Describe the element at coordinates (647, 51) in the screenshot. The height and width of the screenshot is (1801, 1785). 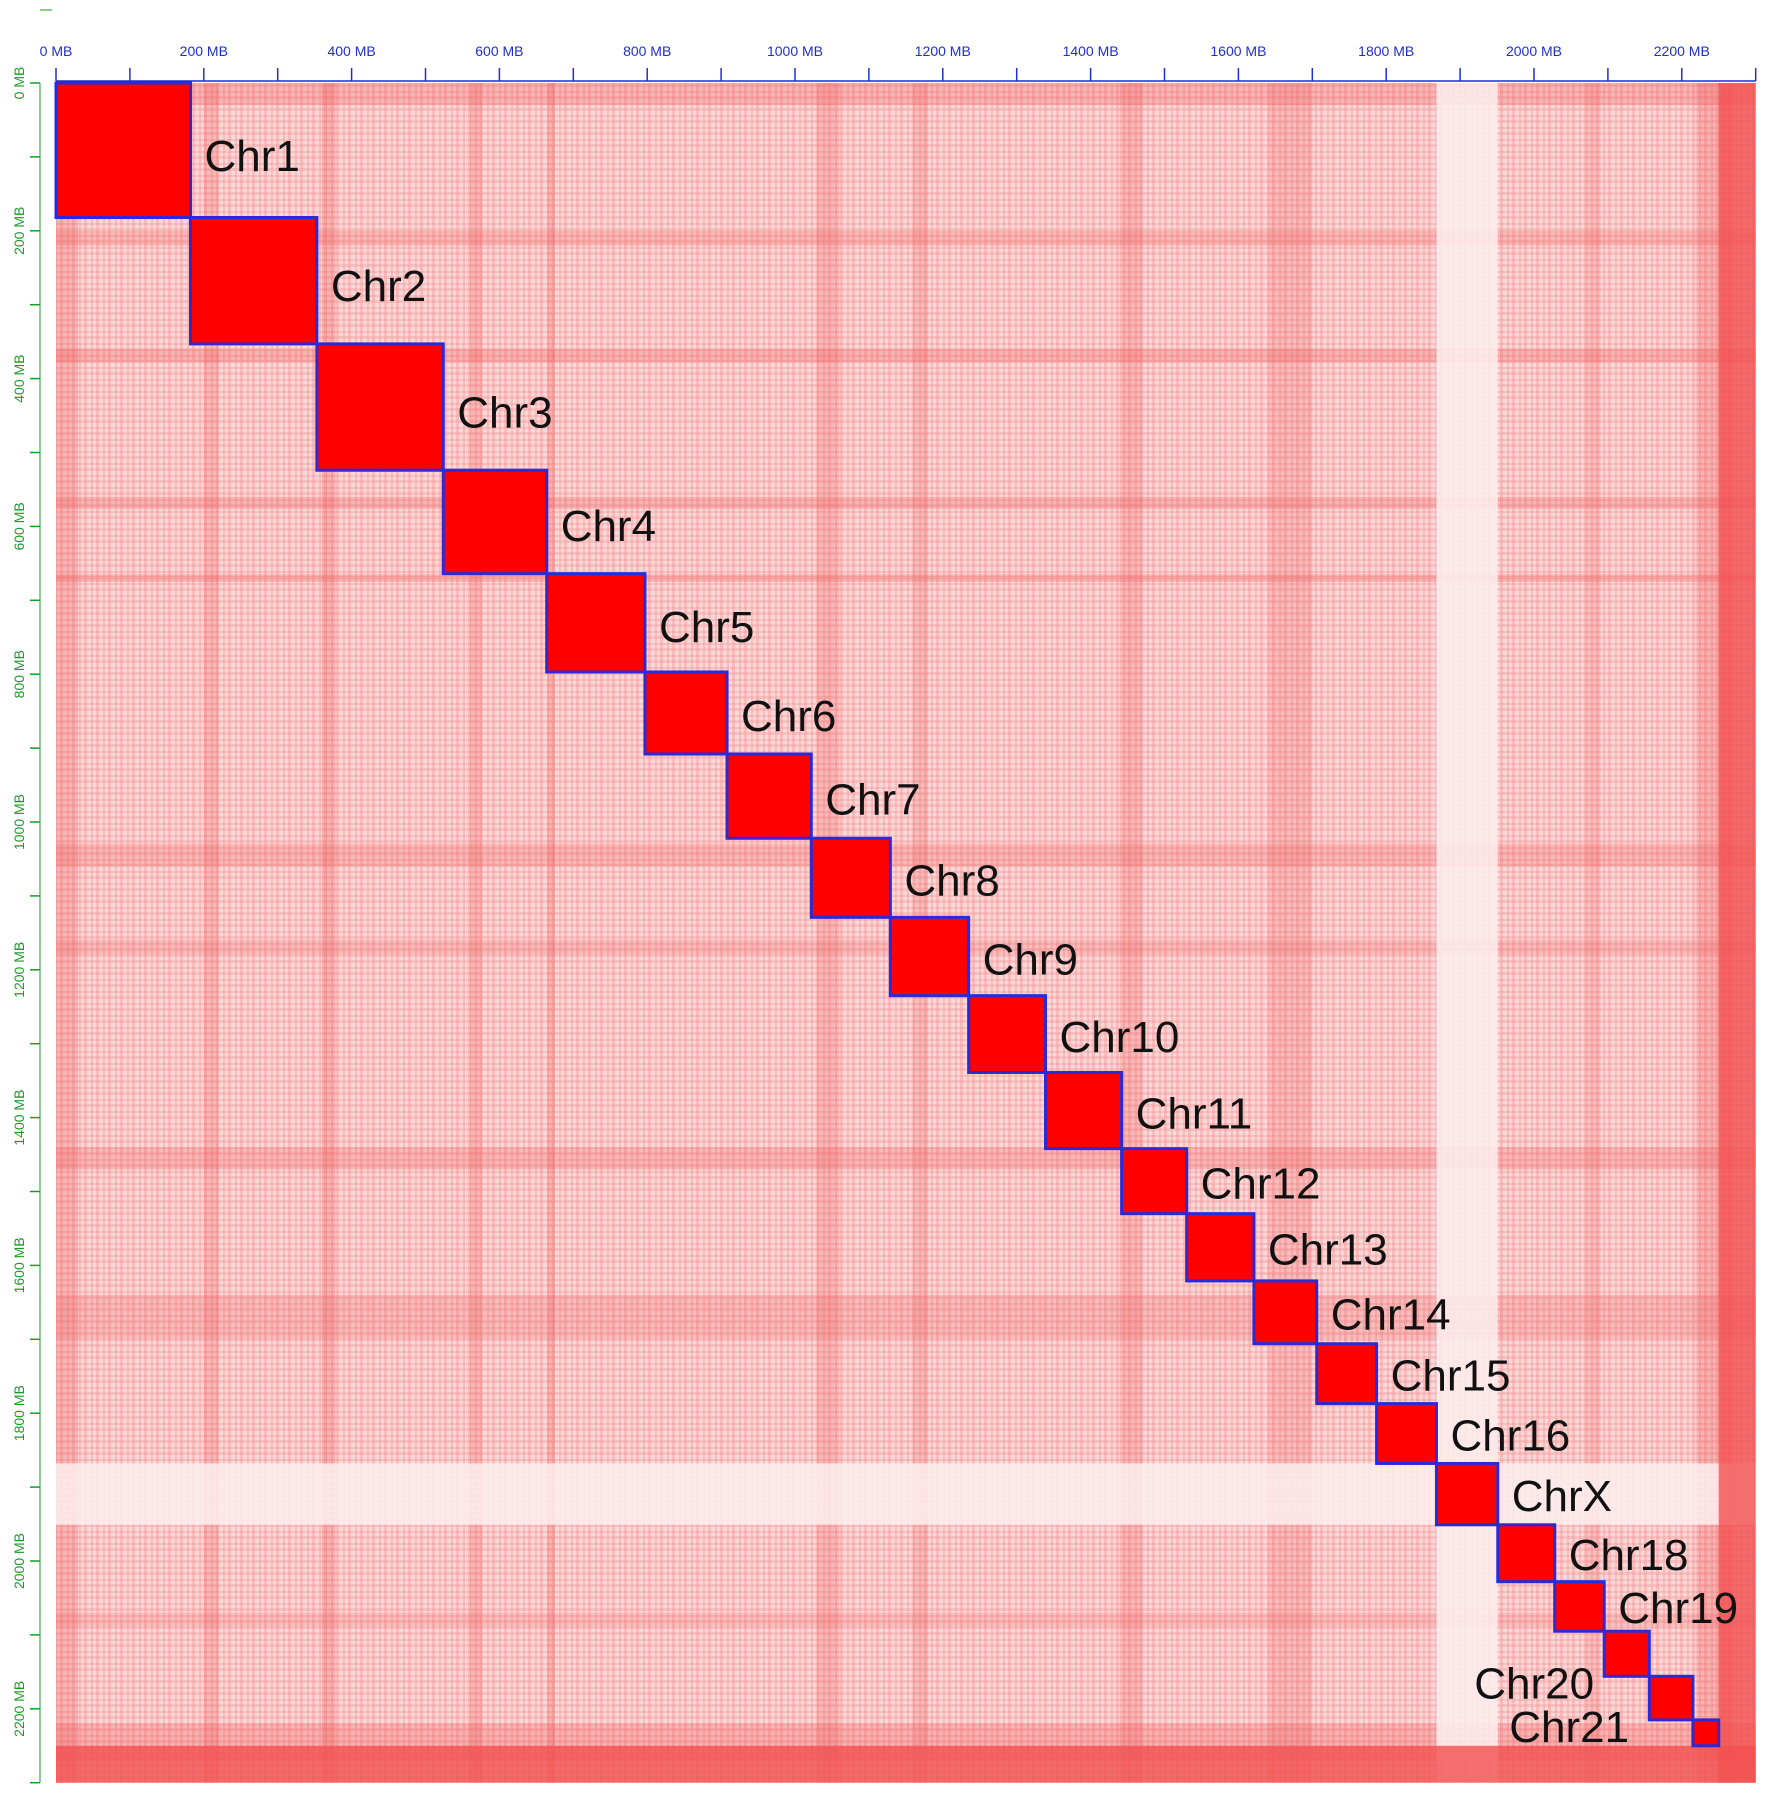
I see `x-tick-label: 800 MB` at that location.